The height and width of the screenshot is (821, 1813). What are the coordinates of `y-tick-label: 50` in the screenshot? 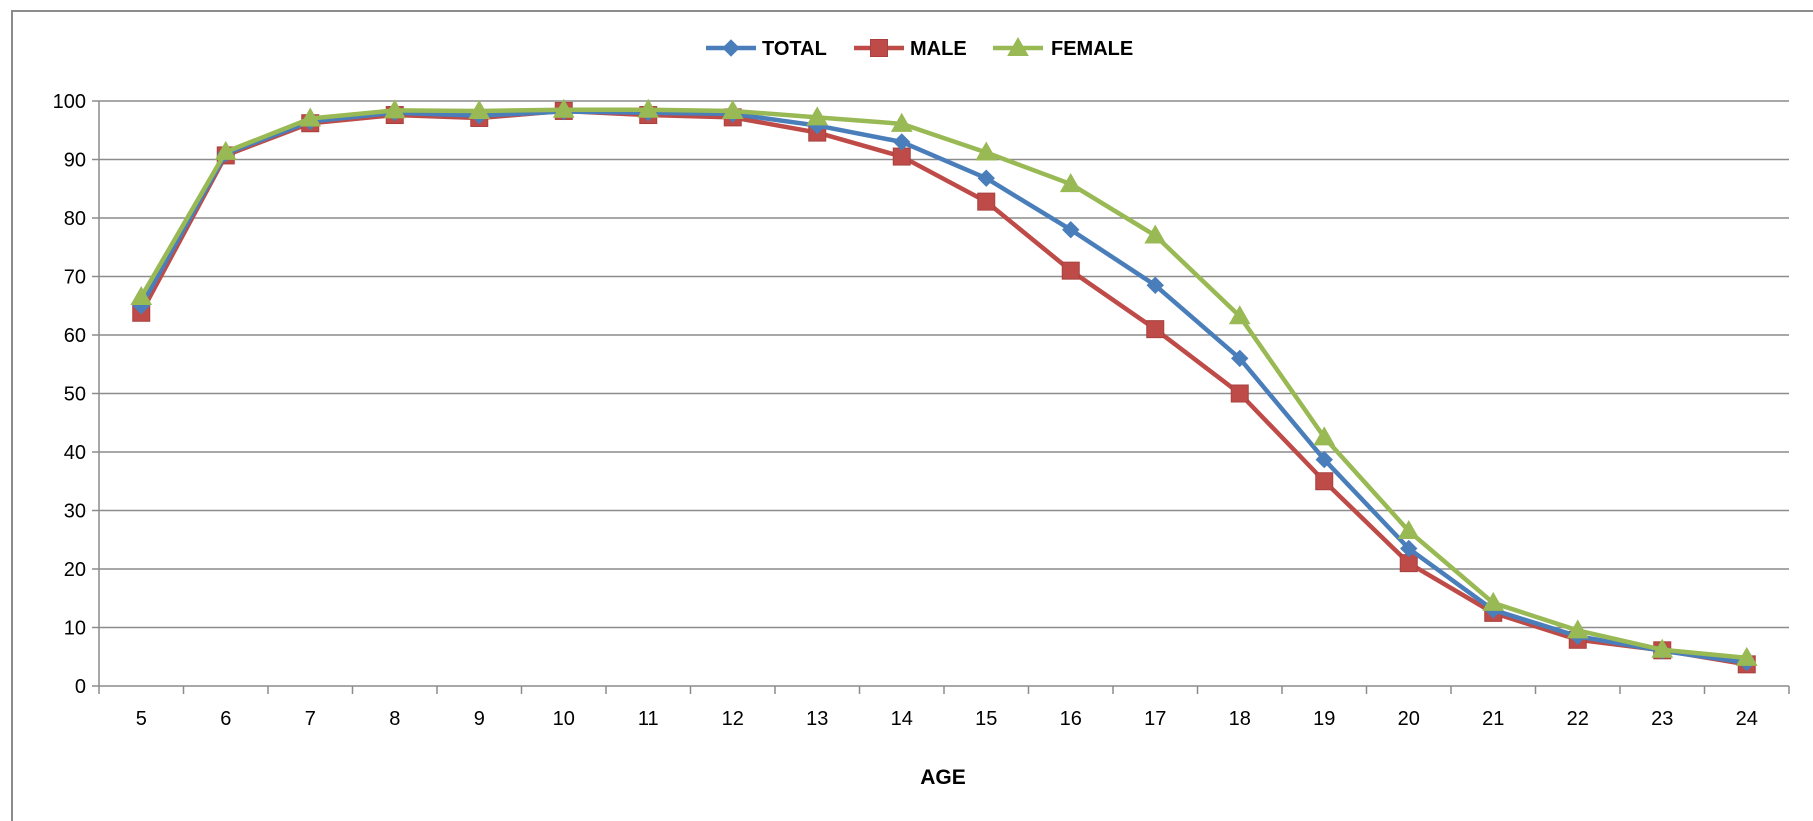 It's located at (75, 395).